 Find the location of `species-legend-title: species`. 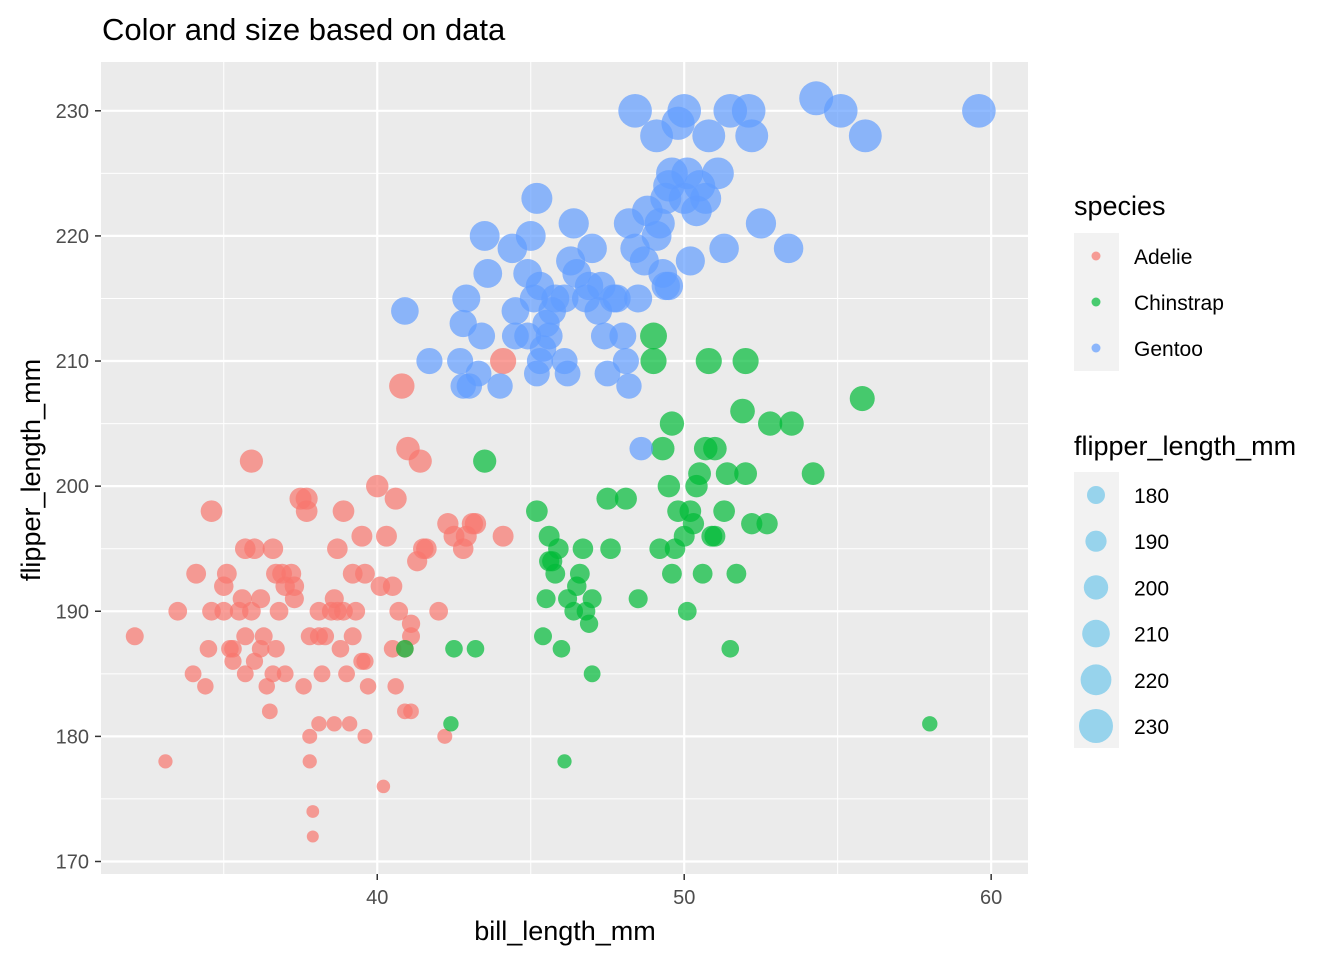

species-legend-title: species is located at coordinates (1120, 206).